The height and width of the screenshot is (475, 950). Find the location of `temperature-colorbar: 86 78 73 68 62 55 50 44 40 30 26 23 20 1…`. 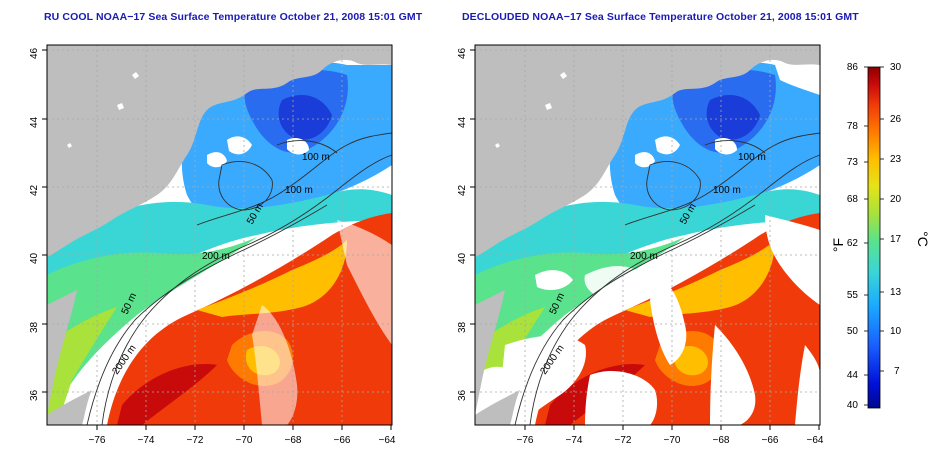

temperature-colorbar: 86 78 73 68 62 55 50 44 40 30 26 23 20 1… is located at coordinates (880, 236).